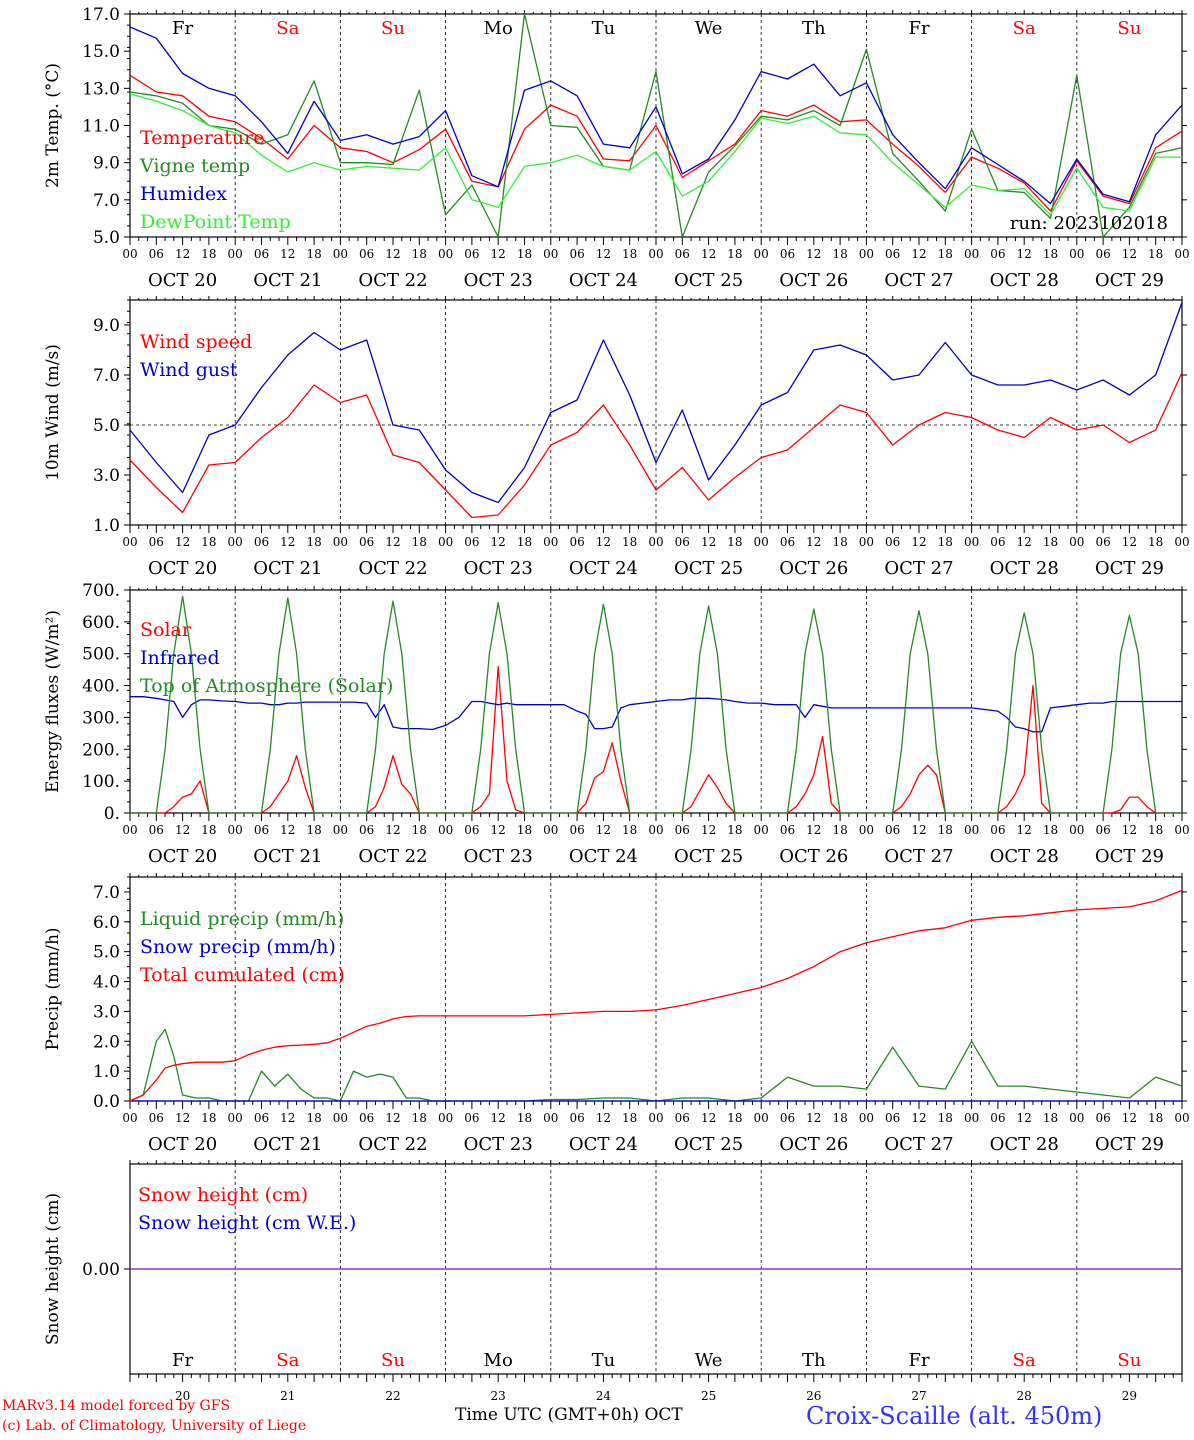 The image size is (1194, 1440). What do you see at coordinates (1024, 28) in the screenshot?
I see `temp-day-name: Sa` at bounding box center [1024, 28].